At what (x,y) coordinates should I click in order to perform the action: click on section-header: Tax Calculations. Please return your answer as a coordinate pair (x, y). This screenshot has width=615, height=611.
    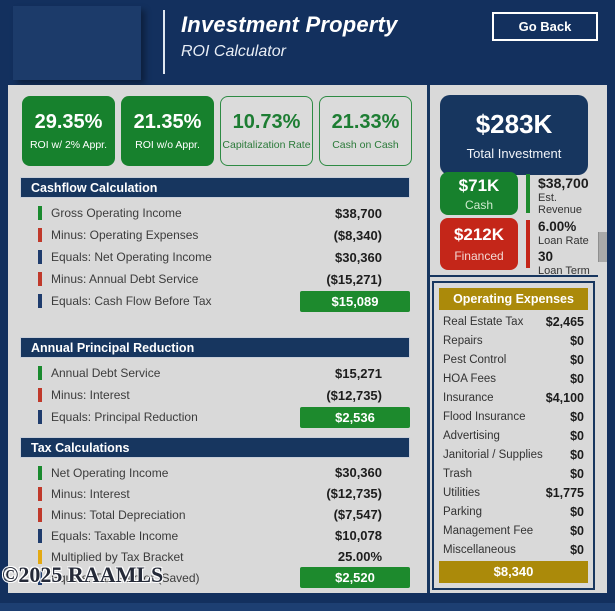
    Looking at the image, I should click on (215, 447).